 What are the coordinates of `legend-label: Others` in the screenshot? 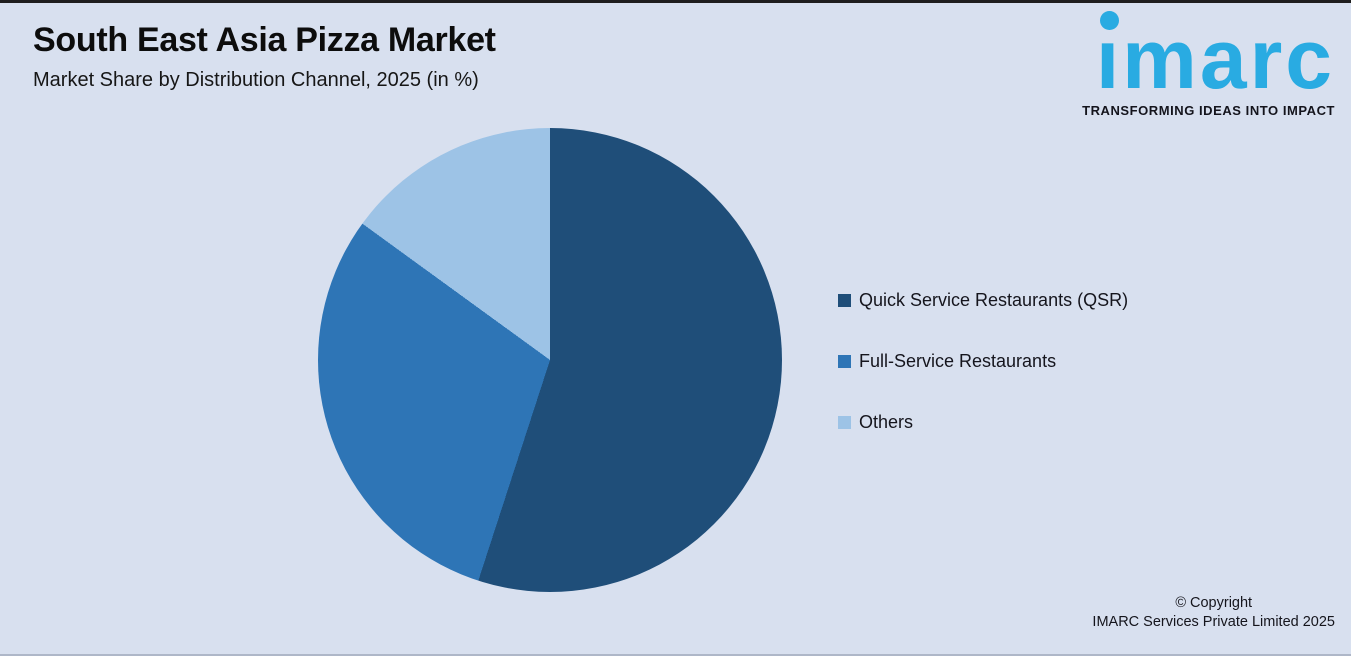 It's located at (886, 422).